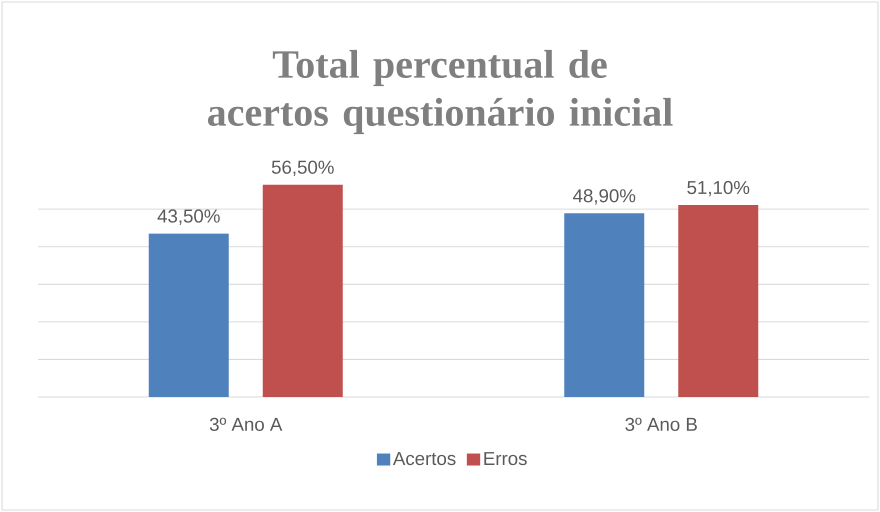  What do you see at coordinates (505, 459) in the screenshot?
I see `legend-label: Erros` at bounding box center [505, 459].